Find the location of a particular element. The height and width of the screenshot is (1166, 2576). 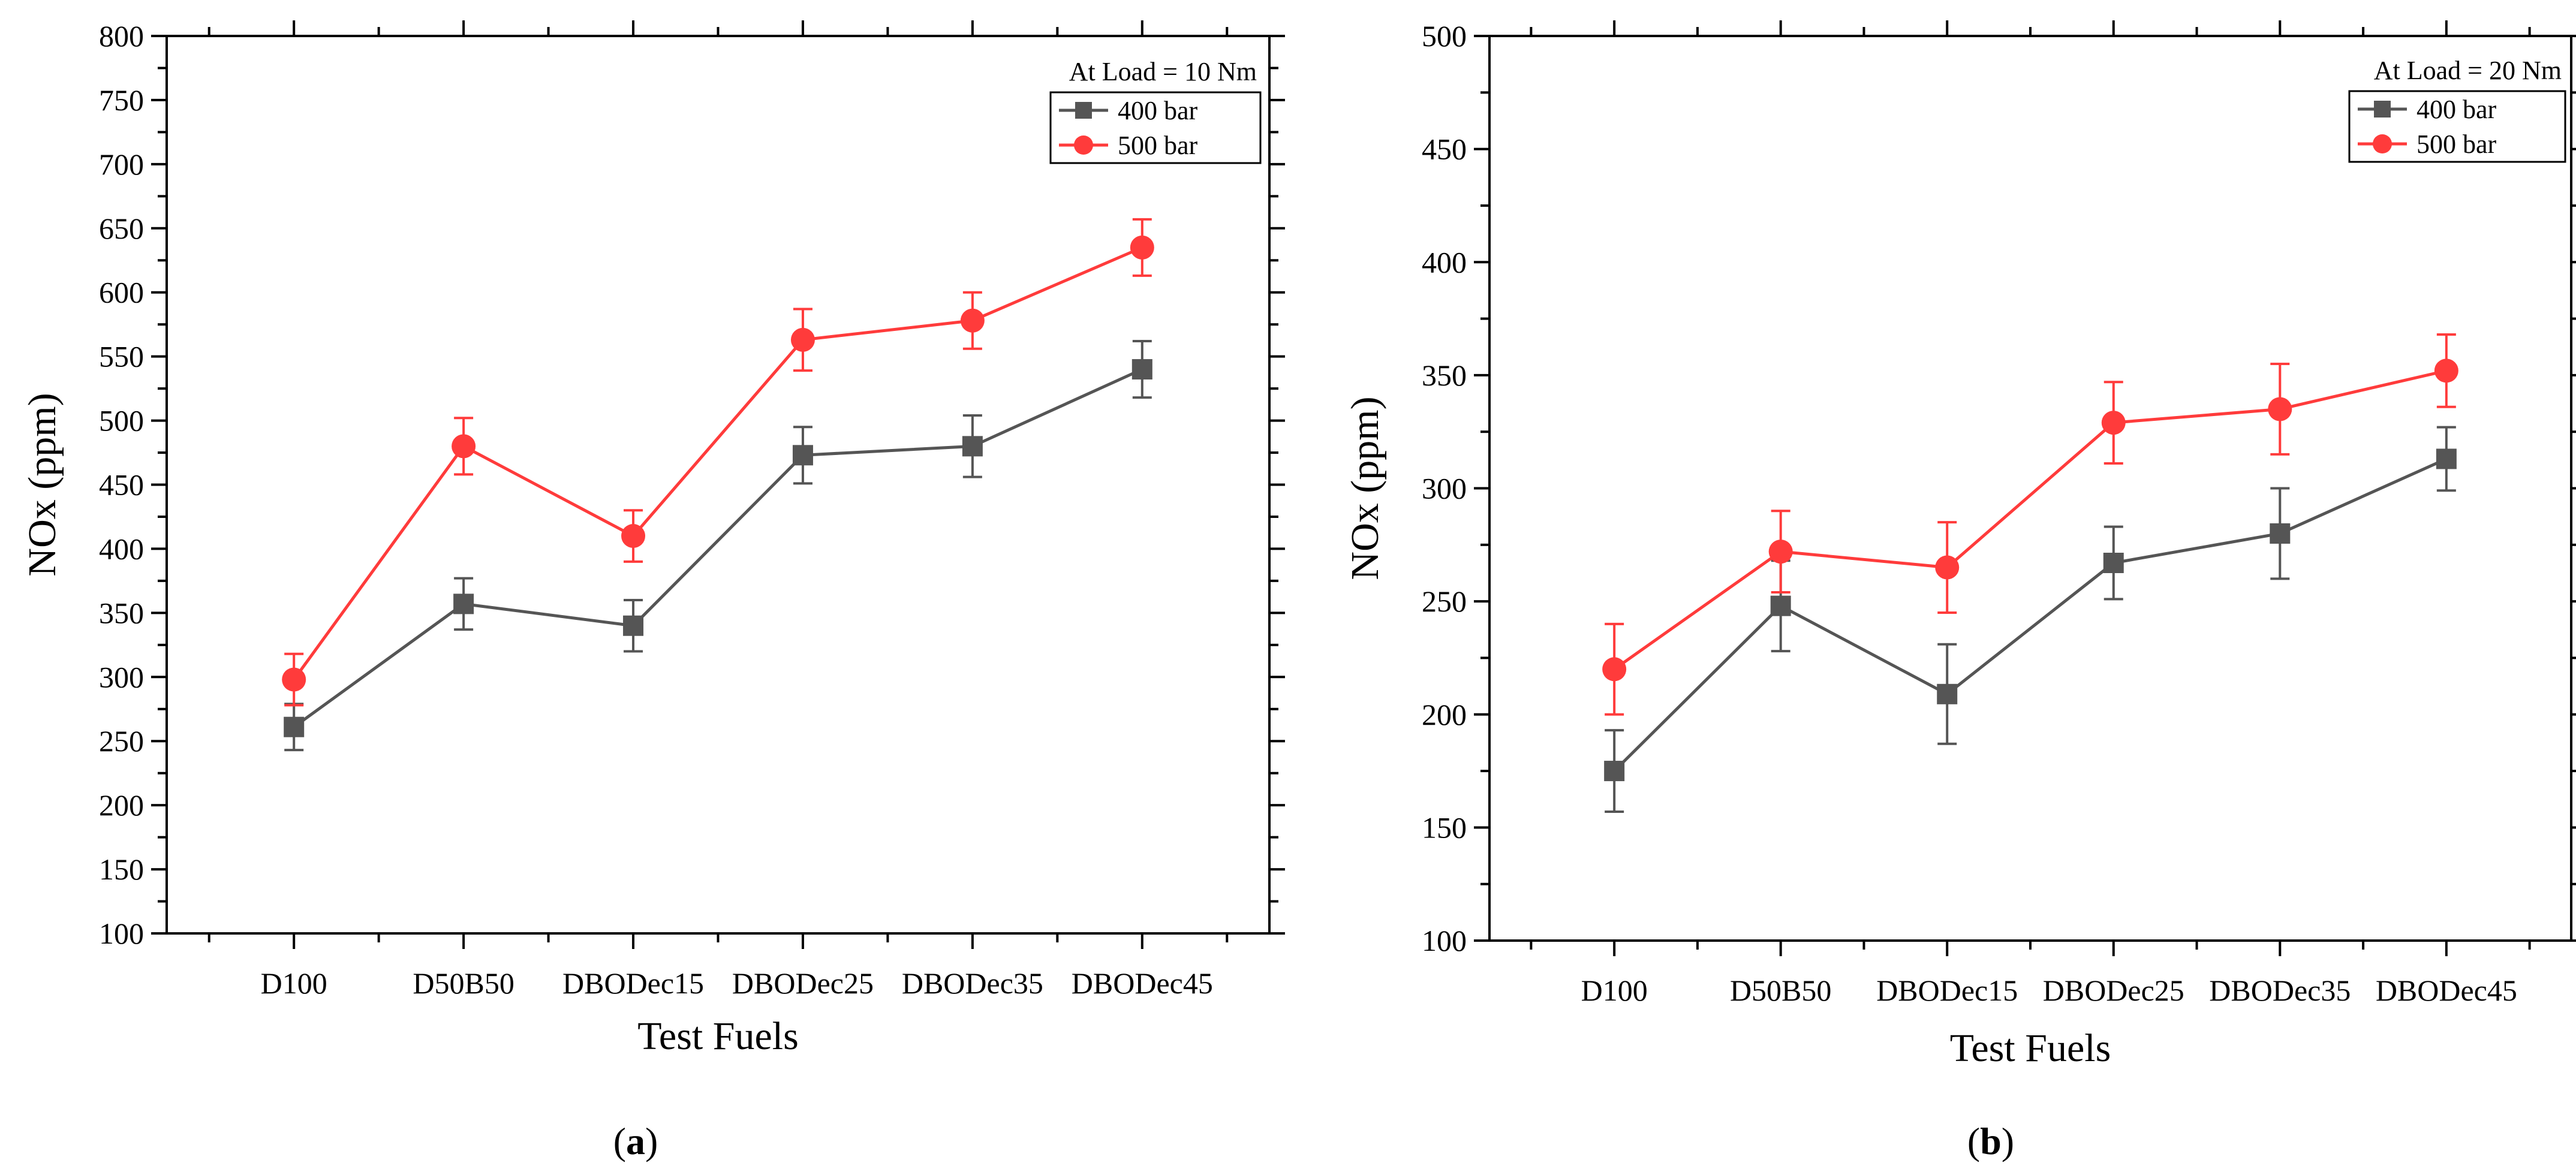

panel-label: (a) is located at coordinates (635, 1141).